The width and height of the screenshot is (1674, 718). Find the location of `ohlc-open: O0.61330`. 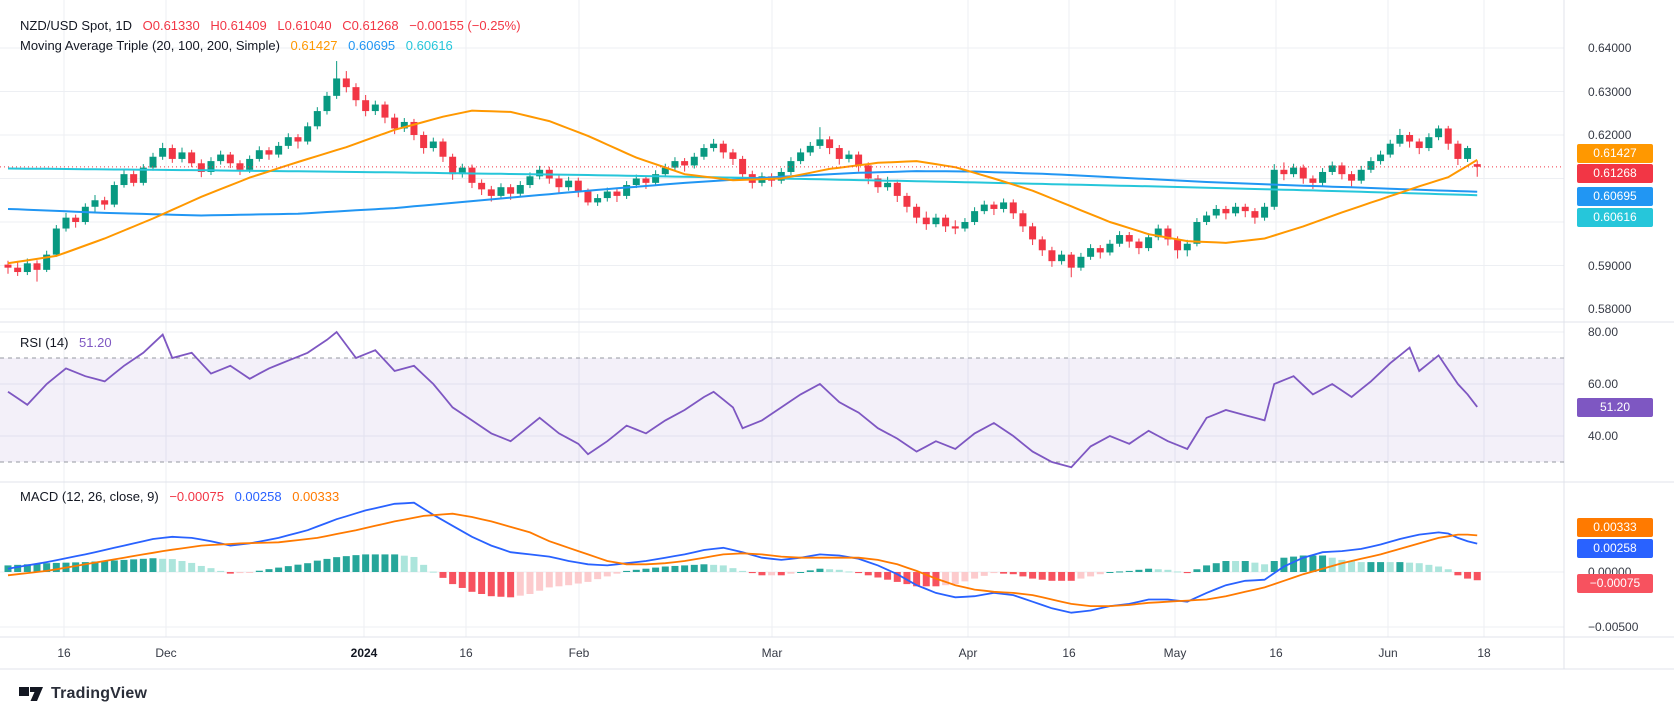

ohlc-open: O0.61330 is located at coordinates (171, 25).